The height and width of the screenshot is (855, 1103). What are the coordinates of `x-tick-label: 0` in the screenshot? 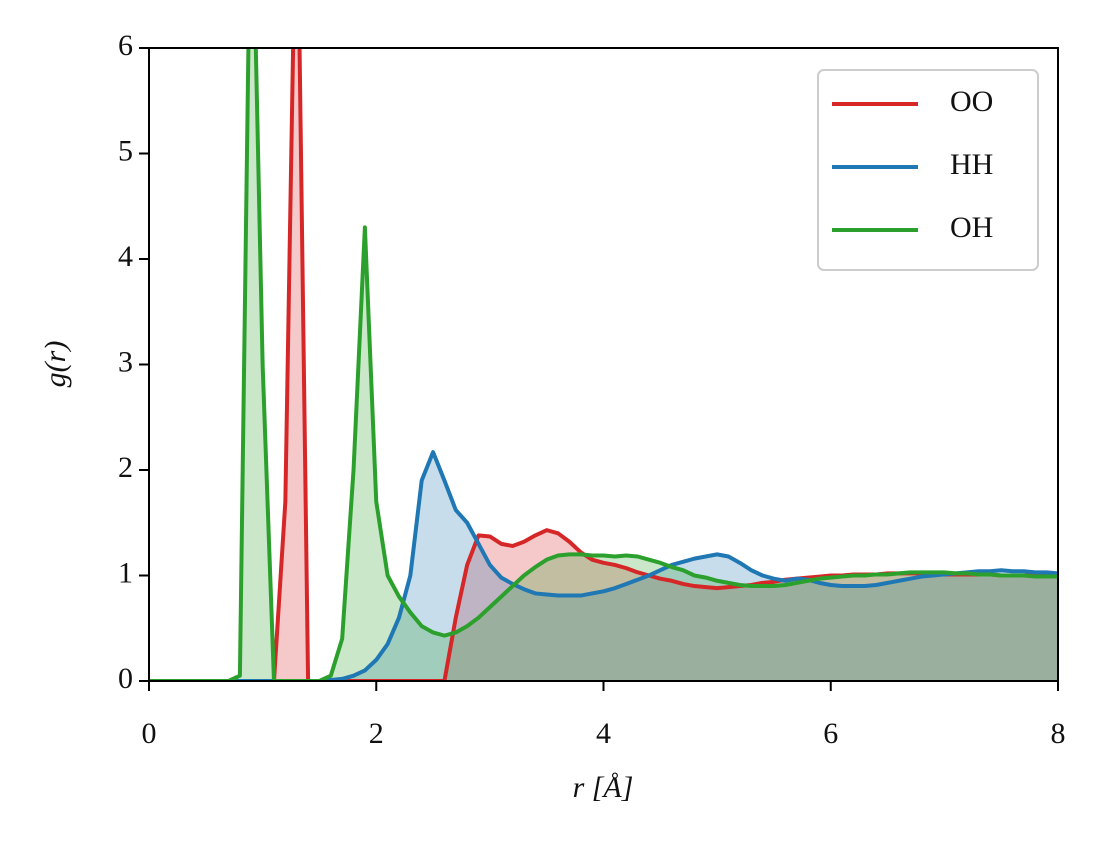 It's located at (149, 733).